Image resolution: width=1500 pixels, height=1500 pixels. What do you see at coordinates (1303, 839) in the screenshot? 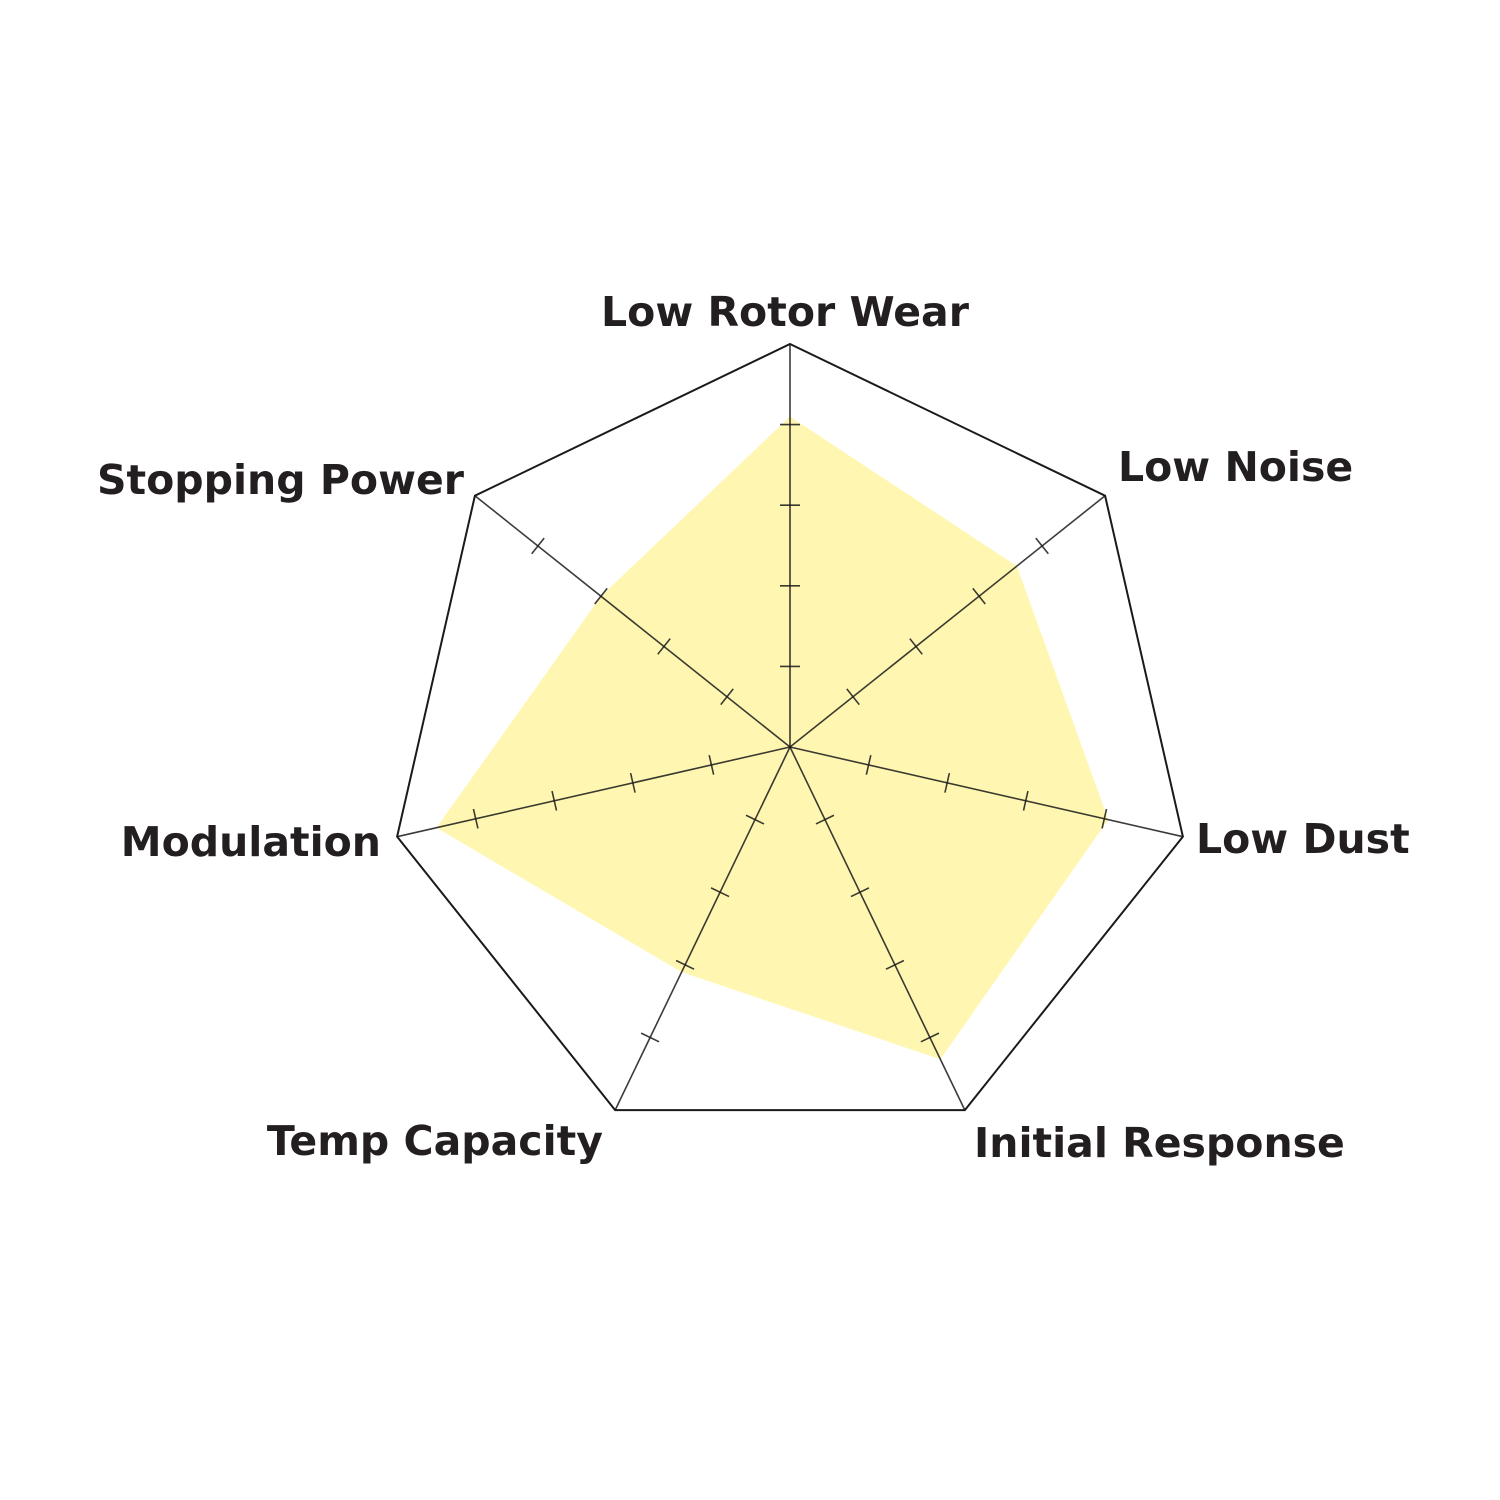
I see `axis-label: Low Dust` at bounding box center [1303, 839].